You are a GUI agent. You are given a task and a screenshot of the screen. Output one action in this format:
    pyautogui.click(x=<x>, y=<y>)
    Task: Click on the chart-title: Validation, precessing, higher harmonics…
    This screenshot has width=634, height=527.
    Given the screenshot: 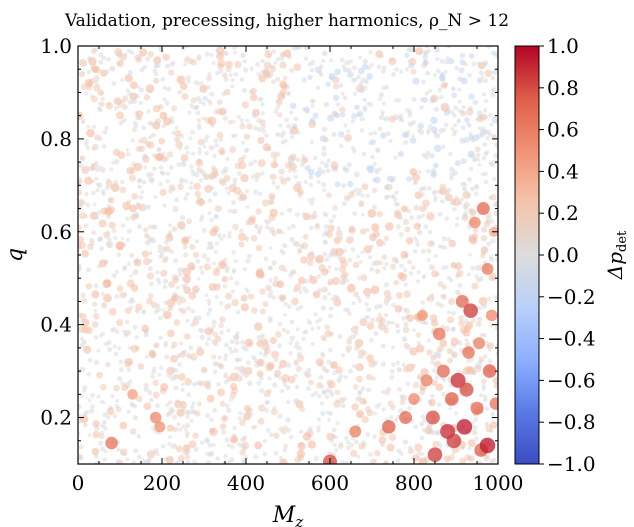 What is the action you would take?
    pyautogui.click(x=286, y=21)
    